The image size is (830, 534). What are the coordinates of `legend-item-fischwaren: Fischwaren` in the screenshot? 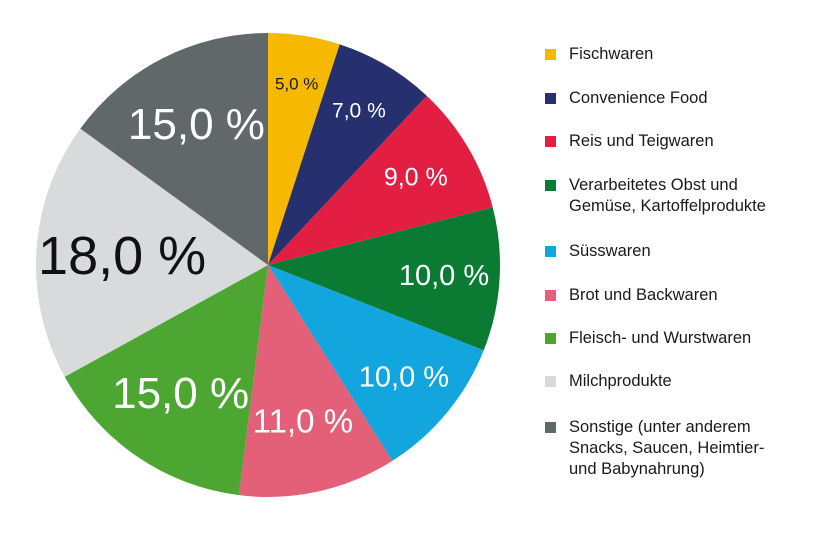 It's located at (599, 54).